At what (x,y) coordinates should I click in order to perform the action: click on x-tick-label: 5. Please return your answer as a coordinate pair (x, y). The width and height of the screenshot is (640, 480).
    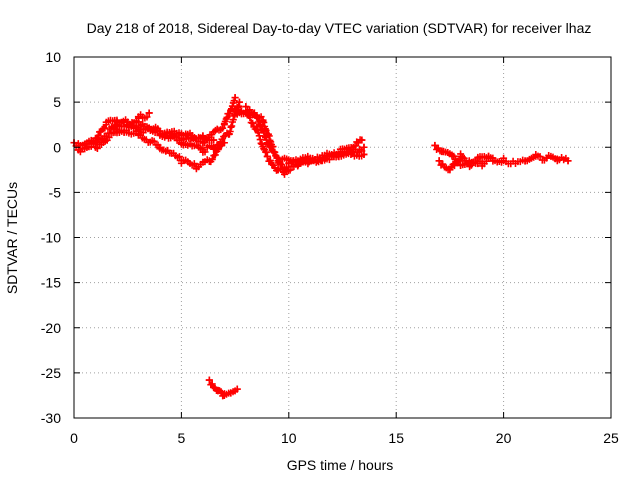
    Looking at the image, I should click on (182, 438).